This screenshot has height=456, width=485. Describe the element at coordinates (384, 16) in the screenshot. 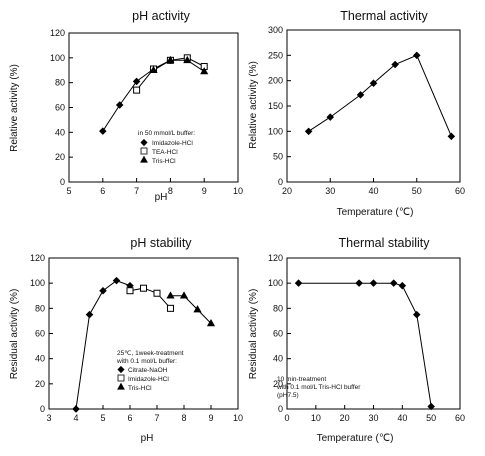

I see `panel-title: Thermal activity` at that location.